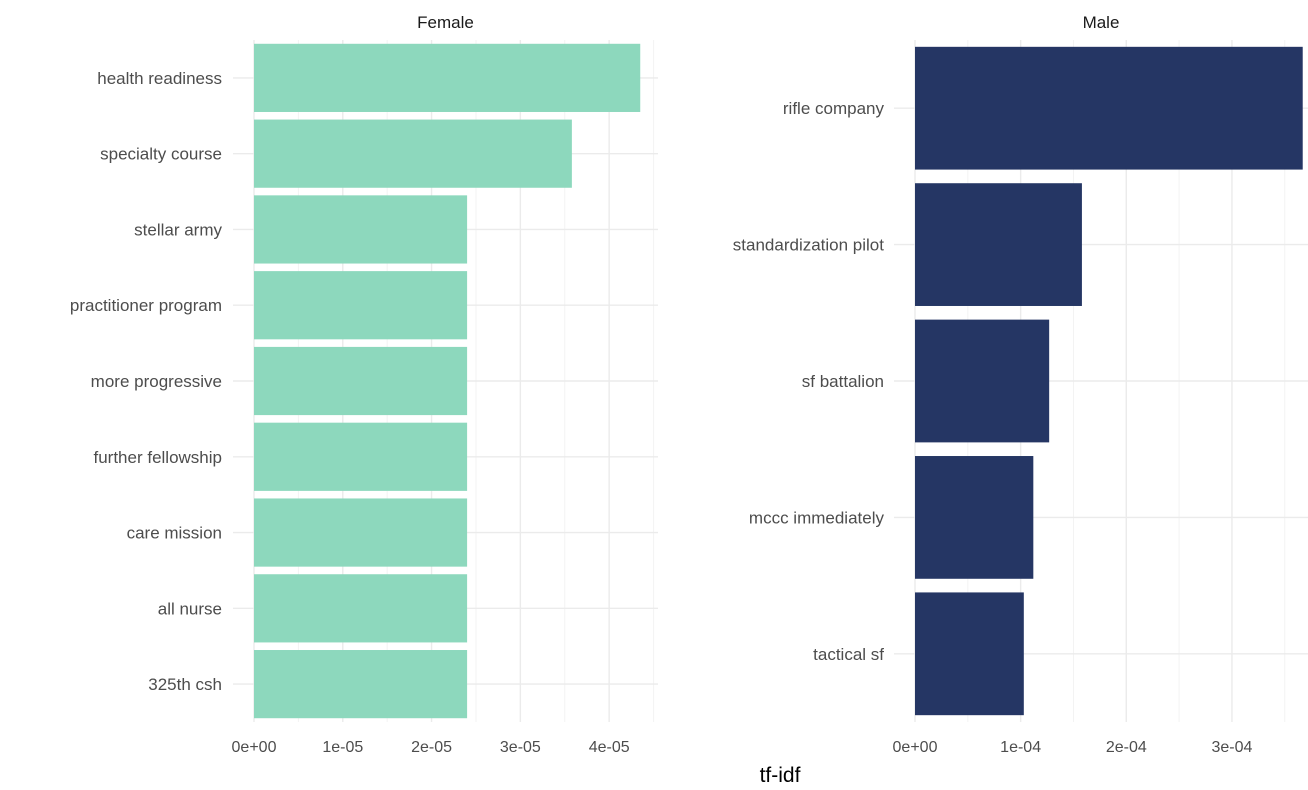 Image resolution: width=1308 pixels, height=790 pixels. Describe the element at coordinates (1231, 747) in the screenshot. I see `x-tick-label: 3e-04` at that location.